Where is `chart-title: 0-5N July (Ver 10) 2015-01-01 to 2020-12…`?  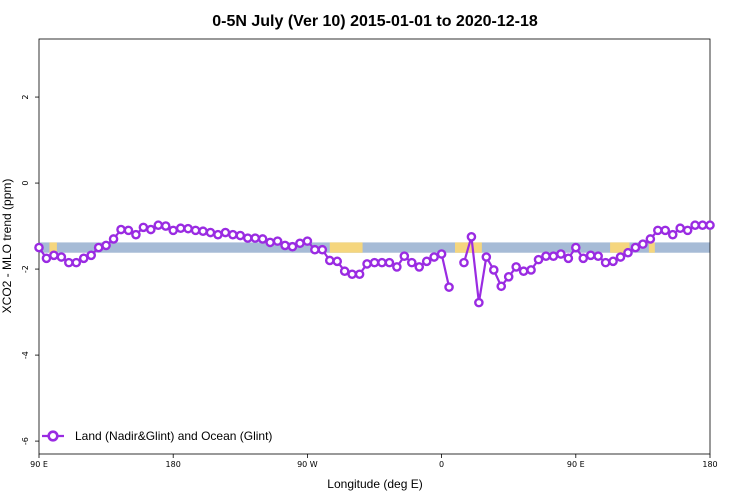
chart-title: 0-5N July (Ver 10) 2015-01-01 to 2020-12… is located at coordinates (375, 21).